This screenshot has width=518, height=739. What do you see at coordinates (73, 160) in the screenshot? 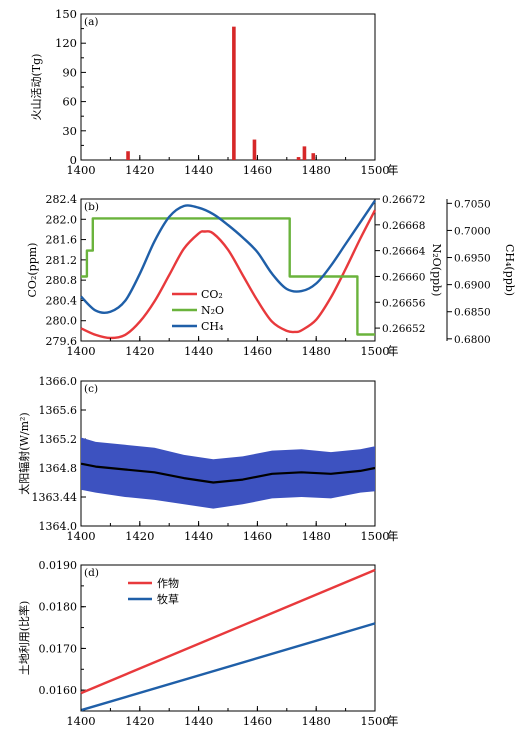
I see `y-tick-label: 0` at bounding box center [73, 160].